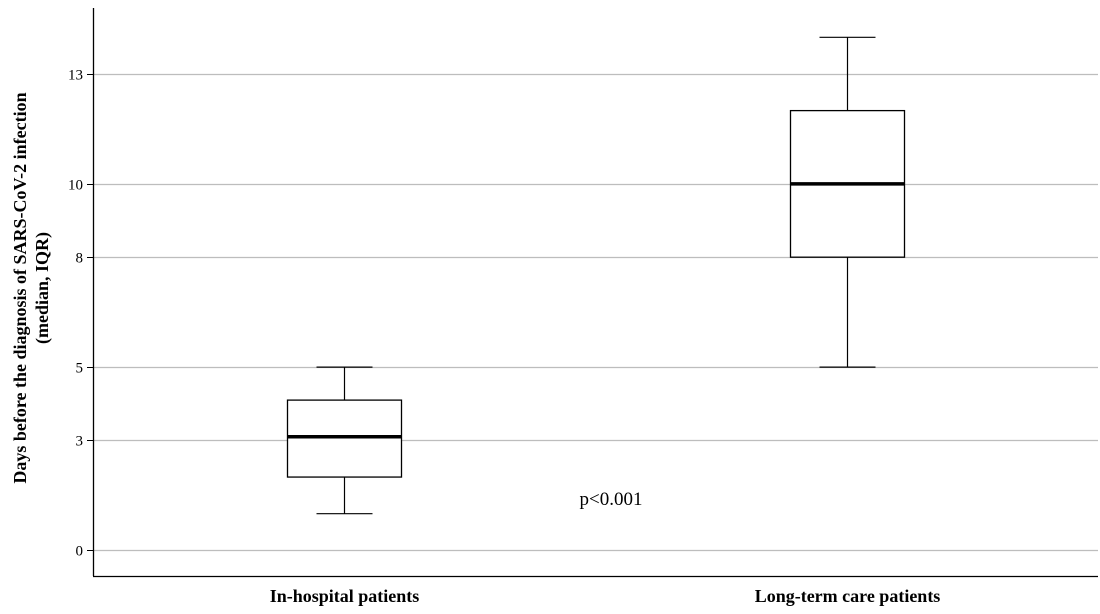  What do you see at coordinates (80, 442) in the screenshot?
I see `y-tick-label: 3` at bounding box center [80, 442].